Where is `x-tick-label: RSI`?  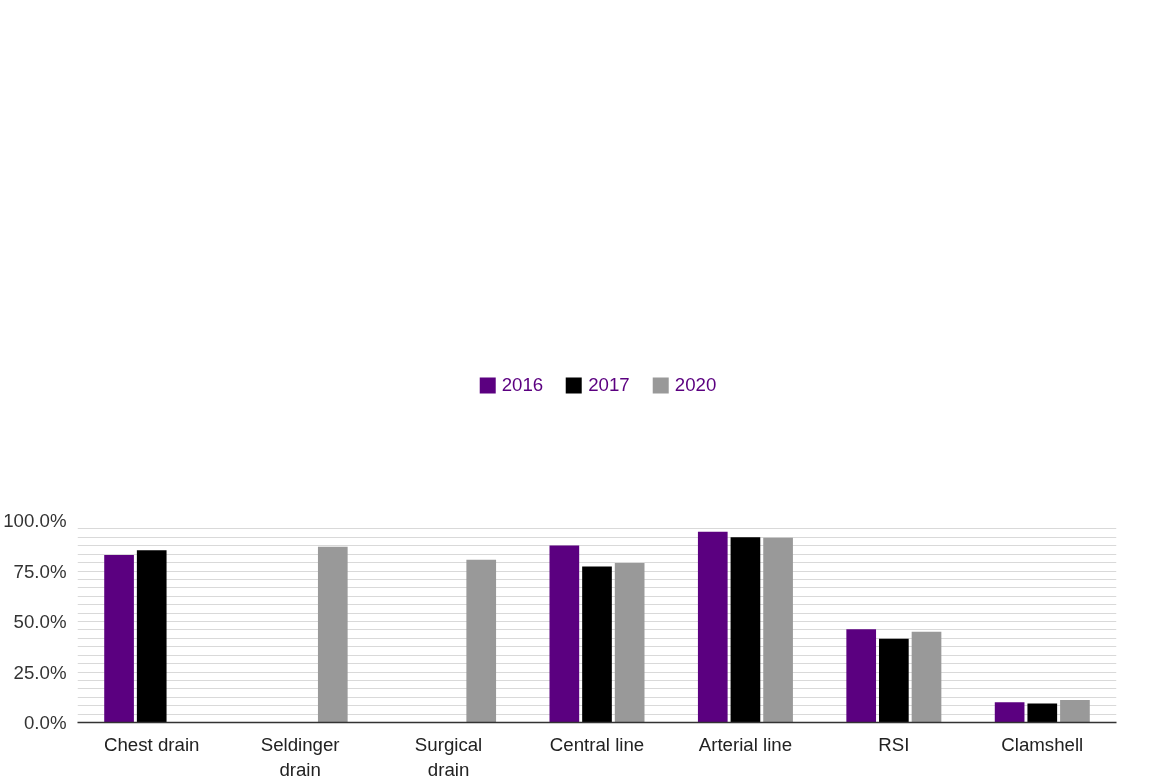
x-tick-label: RSI is located at coordinates (894, 744).